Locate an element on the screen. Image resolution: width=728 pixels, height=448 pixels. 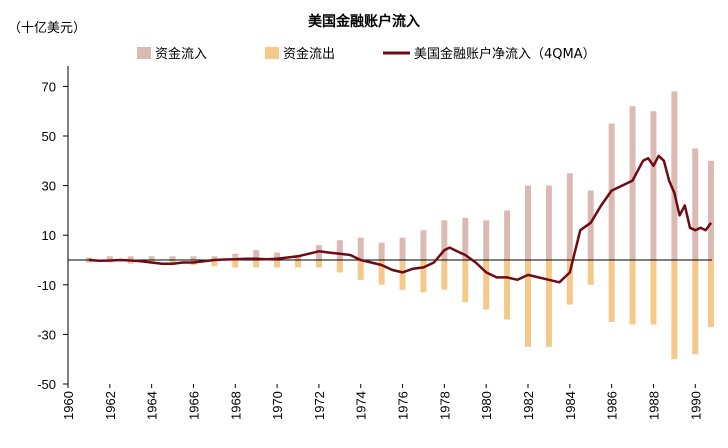
y-axis-ticks: 70 50 30 10 -10 -30 -50 is located at coordinates (52, 235).